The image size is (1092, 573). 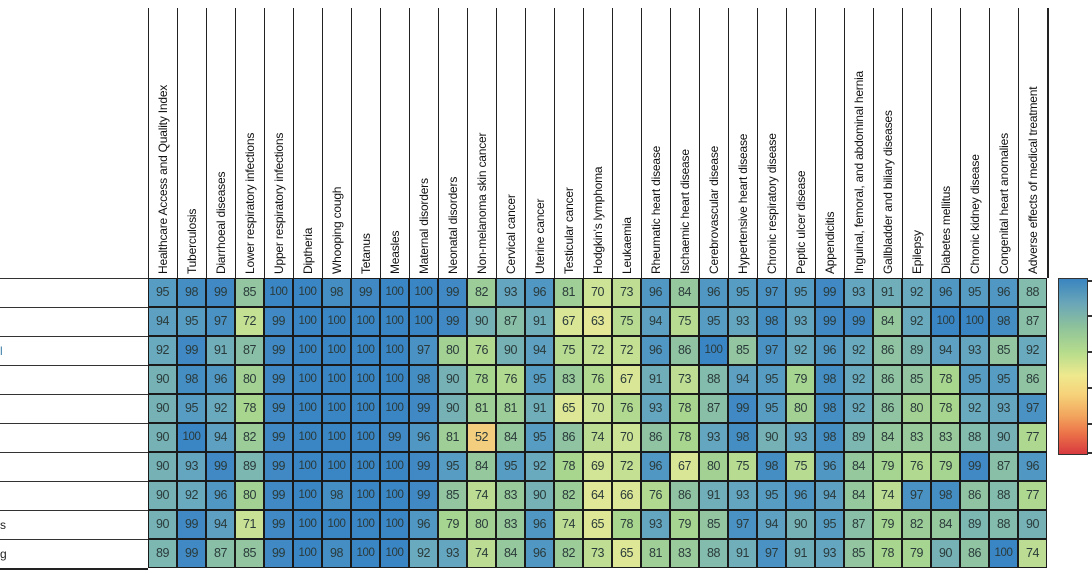 What do you see at coordinates (626, 379) in the screenshot?
I see `heatmap-cell: 67` at bounding box center [626, 379].